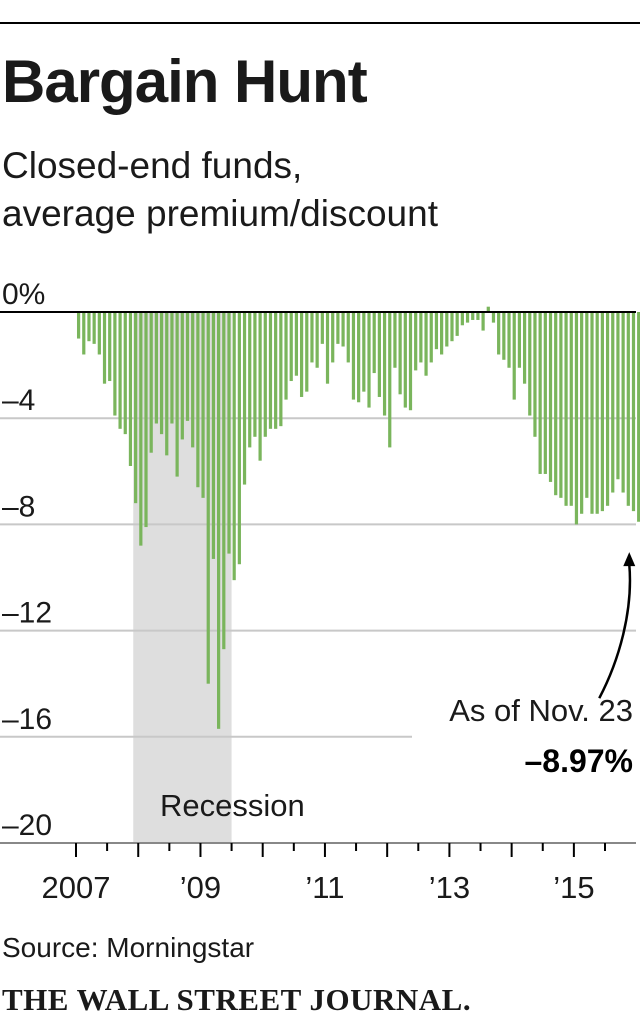 The image size is (640, 1024). What do you see at coordinates (27, 825) in the screenshot?
I see `y-tick-label: –20` at bounding box center [27, 825].